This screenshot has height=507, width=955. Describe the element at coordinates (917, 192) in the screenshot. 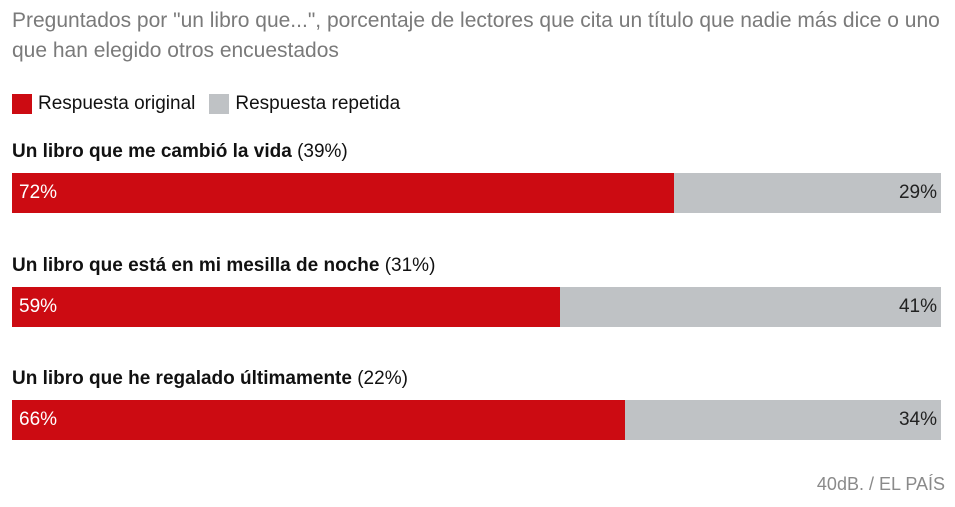

I see `value-label-repeated: 29%` at that location.